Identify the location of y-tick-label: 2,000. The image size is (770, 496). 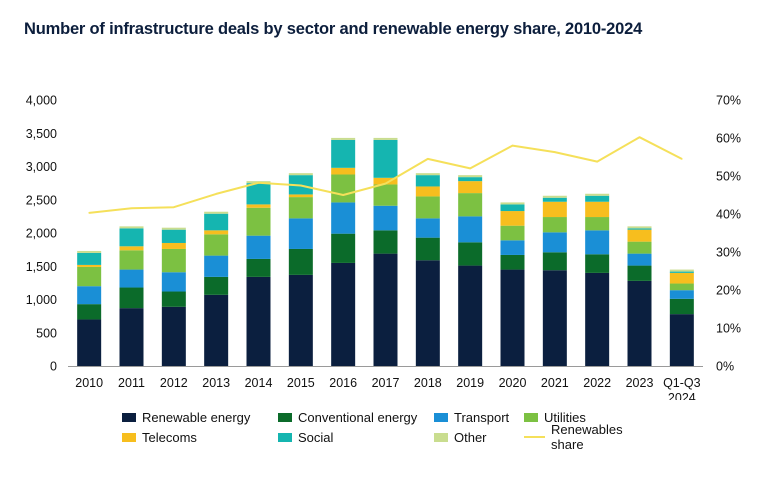
(41, 234).